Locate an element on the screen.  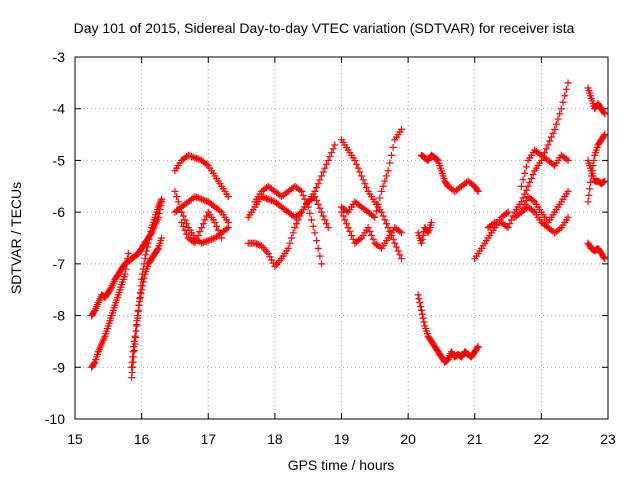
x-tick-label: 22 is located at coordinates (542, 439).